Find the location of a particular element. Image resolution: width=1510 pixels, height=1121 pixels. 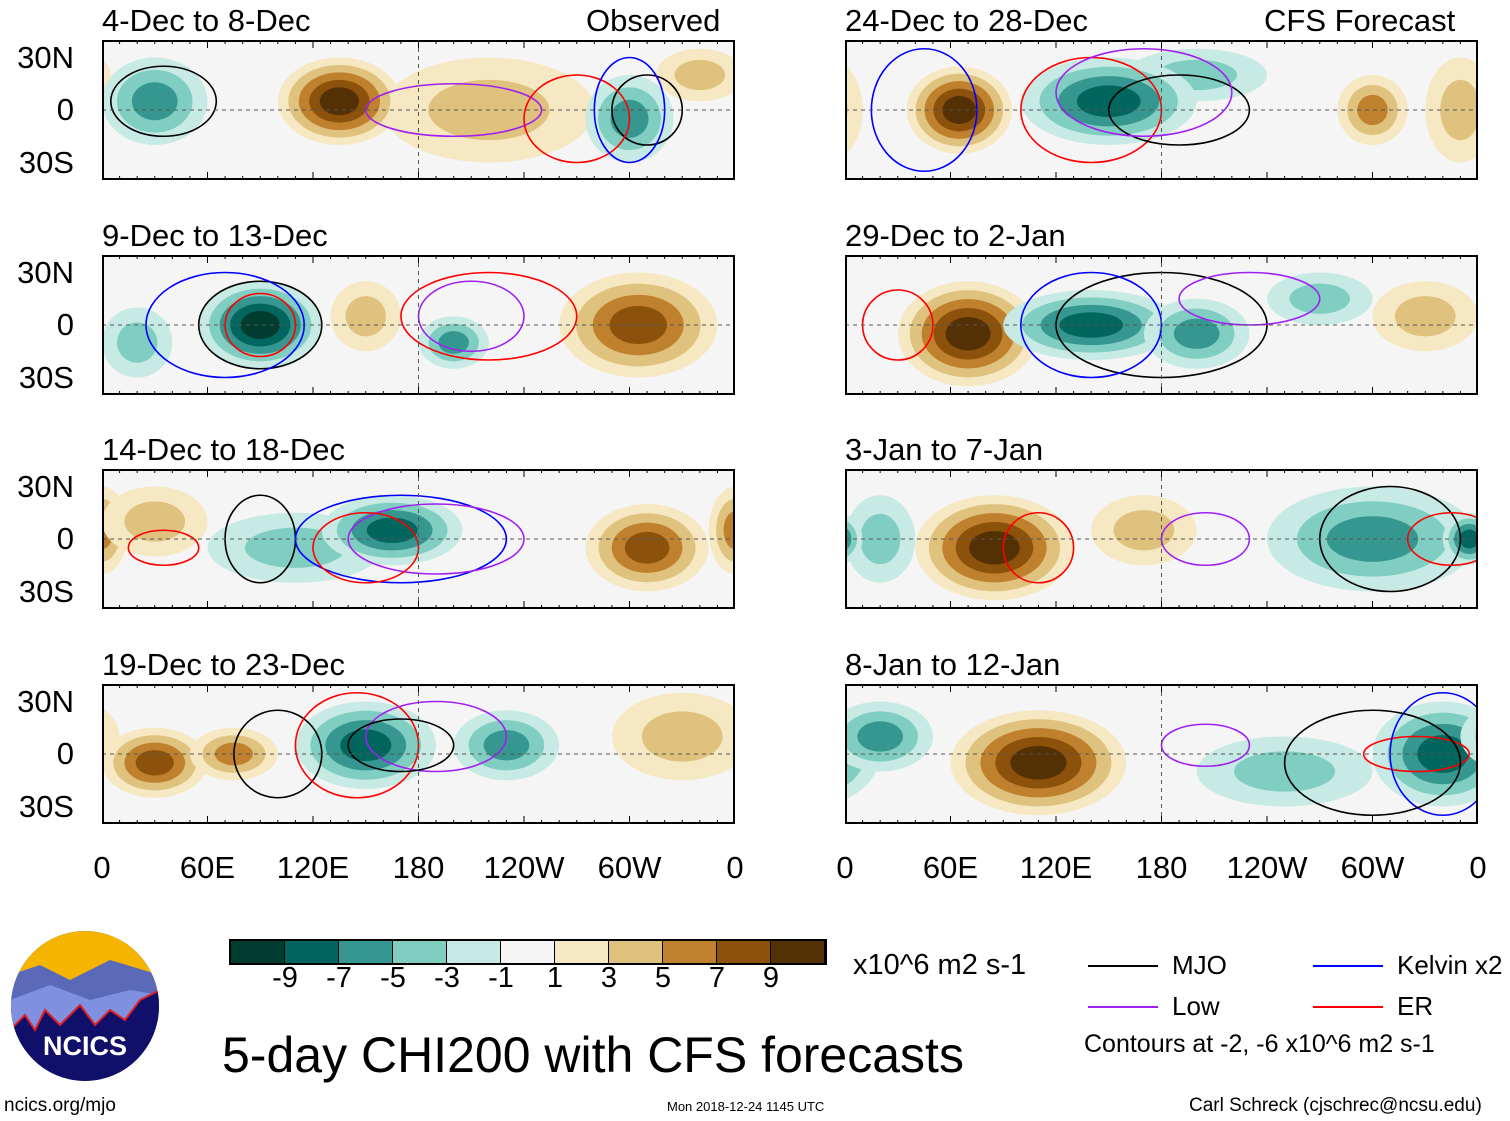

panel-title: 19-Dec to 23-Dec is located at coordinates (223, 664).